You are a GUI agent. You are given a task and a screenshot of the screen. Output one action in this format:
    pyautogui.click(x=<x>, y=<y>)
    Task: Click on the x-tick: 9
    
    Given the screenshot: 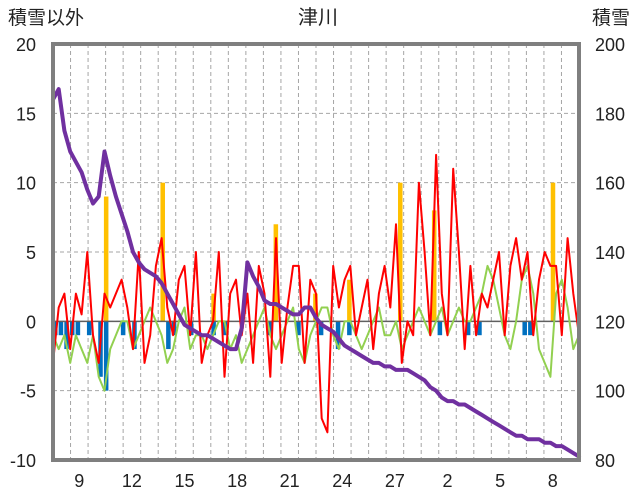 What is the action you would take?
    pyautogui.click(x=79, y=481)
    